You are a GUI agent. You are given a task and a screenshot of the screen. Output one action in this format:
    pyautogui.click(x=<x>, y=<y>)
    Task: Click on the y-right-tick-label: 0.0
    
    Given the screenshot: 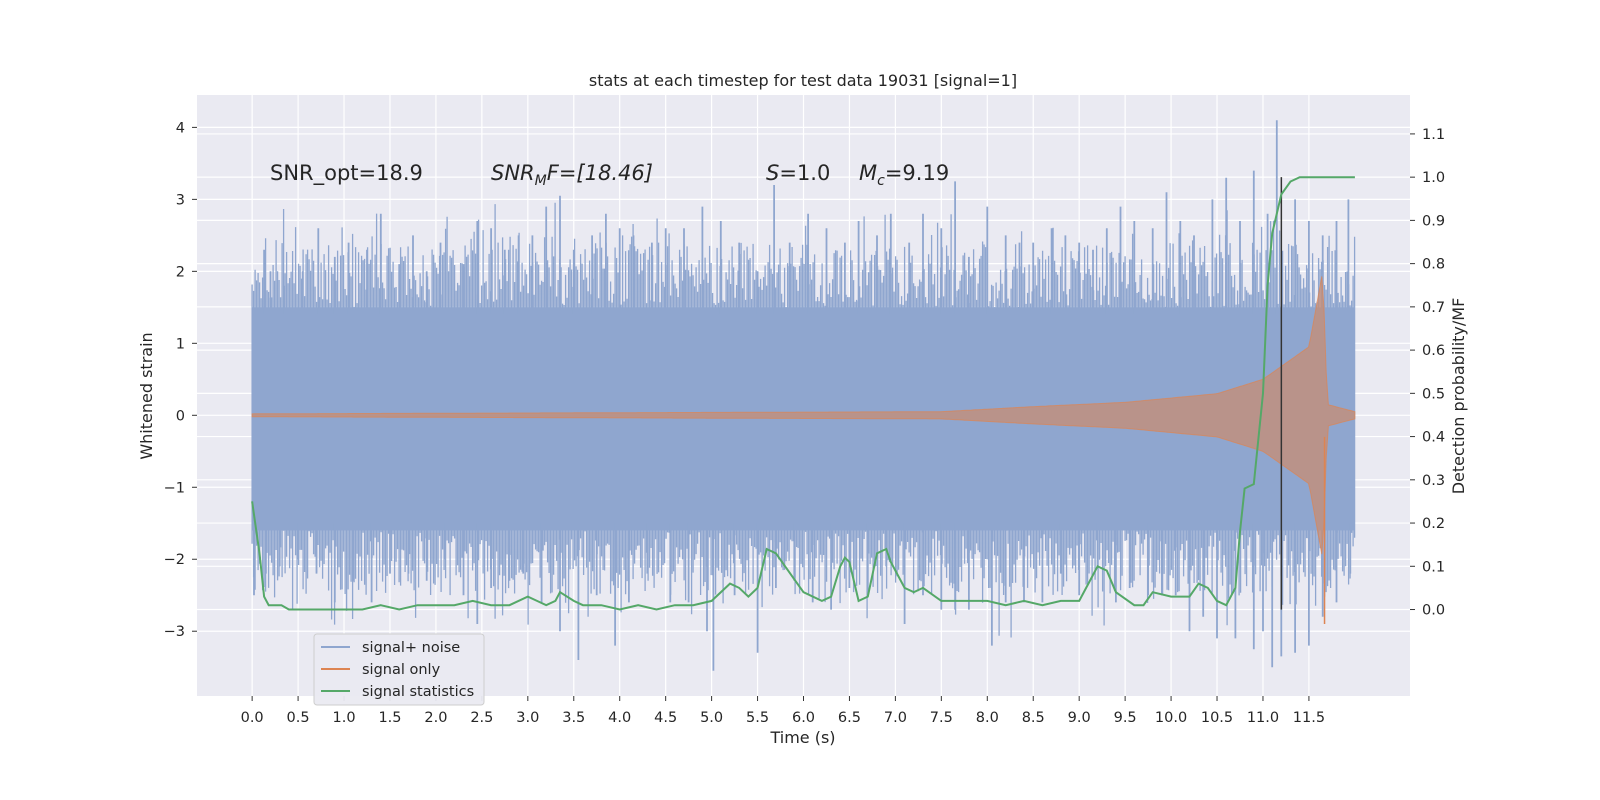 What is the action you would take?
    pyautogui.click(x=1433, y=611)
    